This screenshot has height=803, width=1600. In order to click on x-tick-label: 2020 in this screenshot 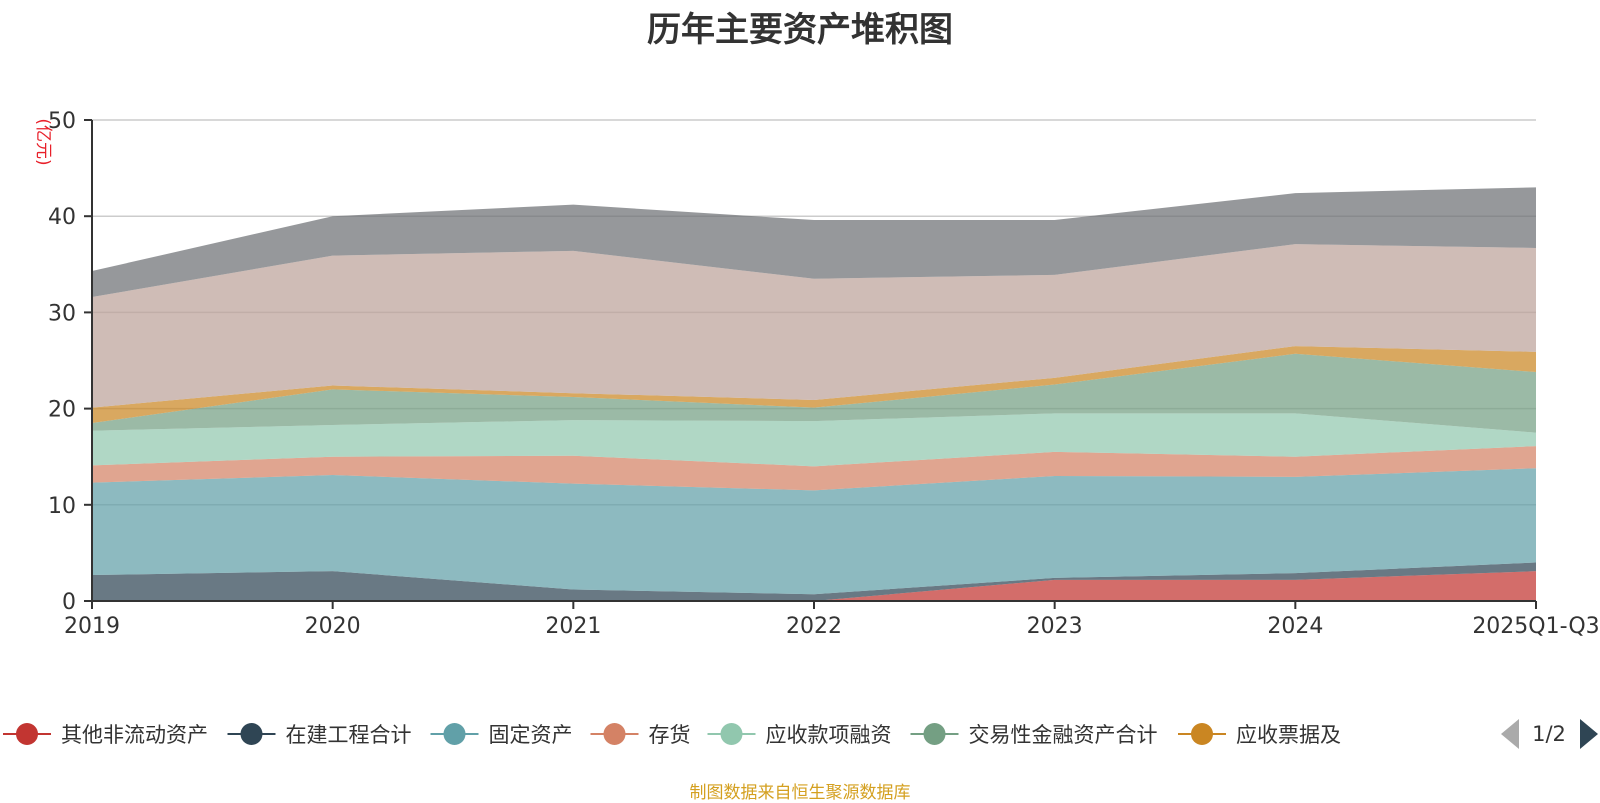, I will do `click(333, 626)`.